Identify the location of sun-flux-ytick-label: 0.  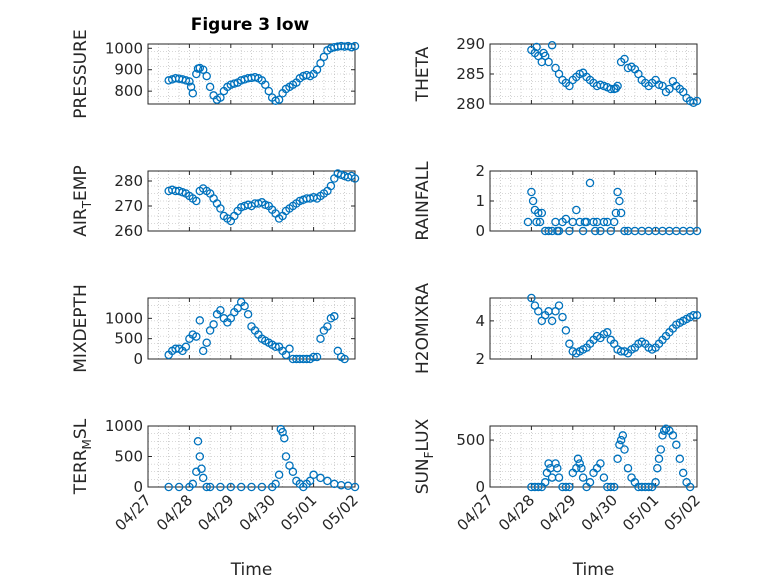
(480, 487).